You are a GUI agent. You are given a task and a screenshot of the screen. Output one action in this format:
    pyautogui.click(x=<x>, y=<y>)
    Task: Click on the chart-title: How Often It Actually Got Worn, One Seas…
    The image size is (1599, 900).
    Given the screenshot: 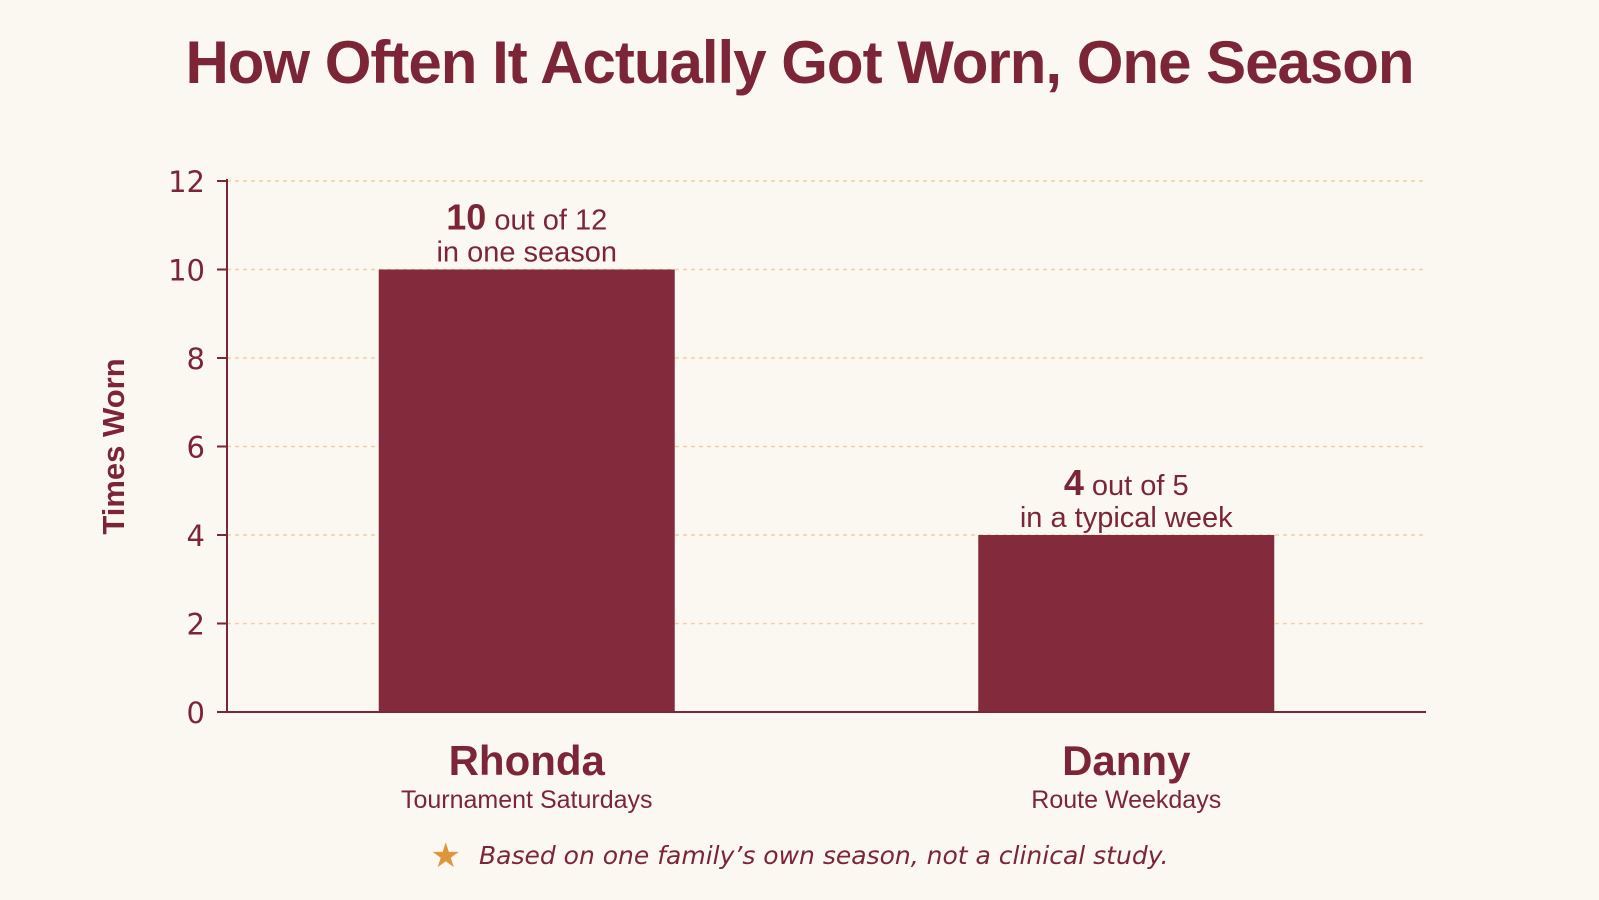 What is the action you would take?
    pyautogui.click(x=799, y=62)
    